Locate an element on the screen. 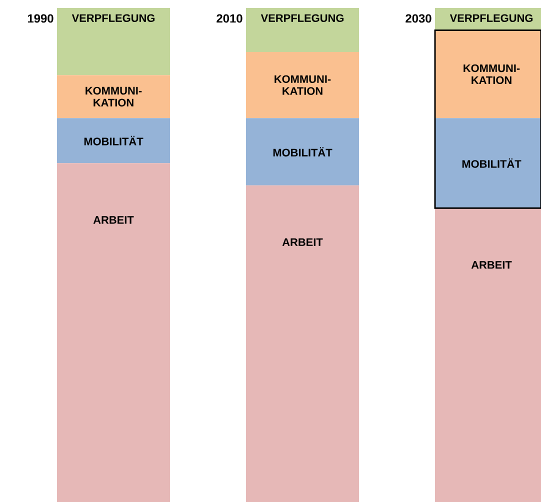  x-tick-label: 2010 is located at coordinates (229, 18).